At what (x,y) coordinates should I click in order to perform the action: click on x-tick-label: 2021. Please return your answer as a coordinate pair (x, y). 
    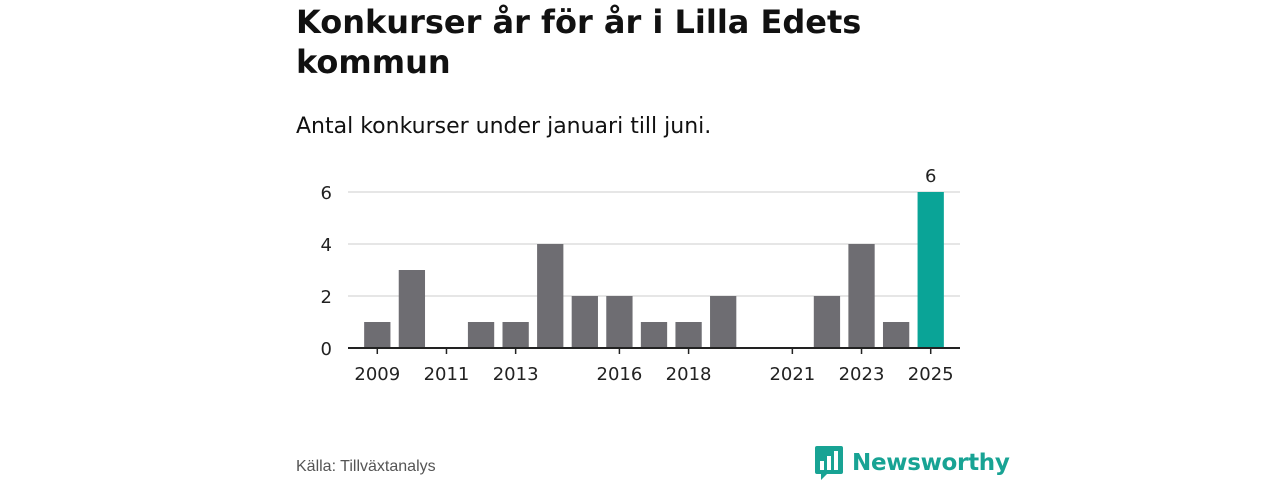
    Looking at the image, I should click on (792, 374).